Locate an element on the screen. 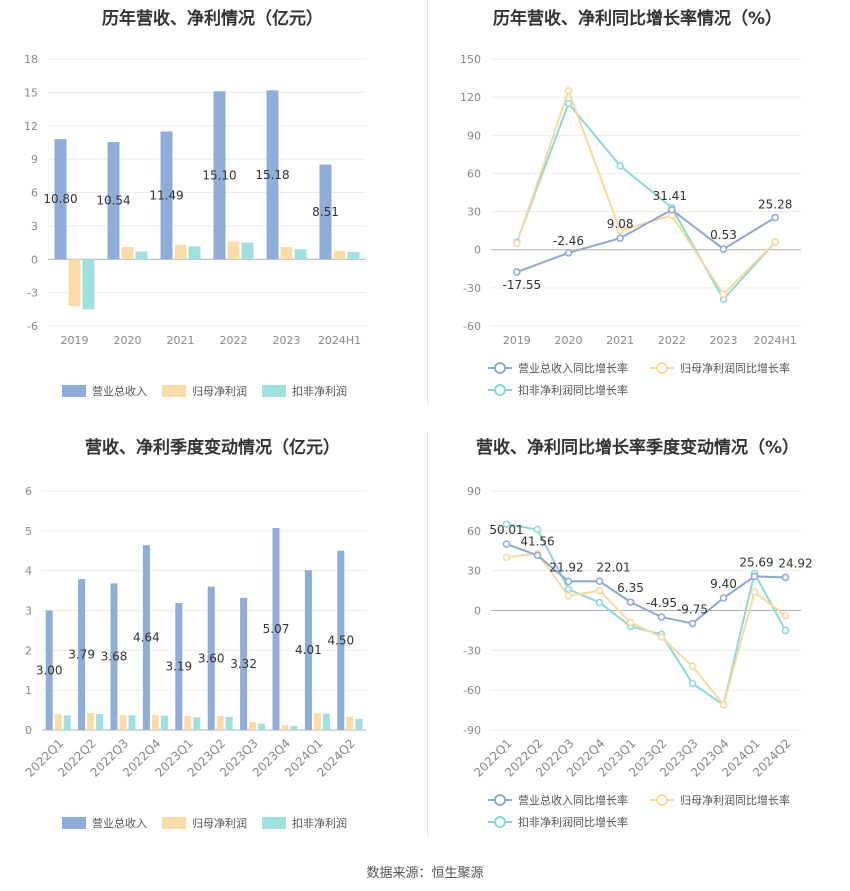 The width and height of the screenshot is (850, 891). x-tick-label: 2022 is located at coordinates (672, 340).